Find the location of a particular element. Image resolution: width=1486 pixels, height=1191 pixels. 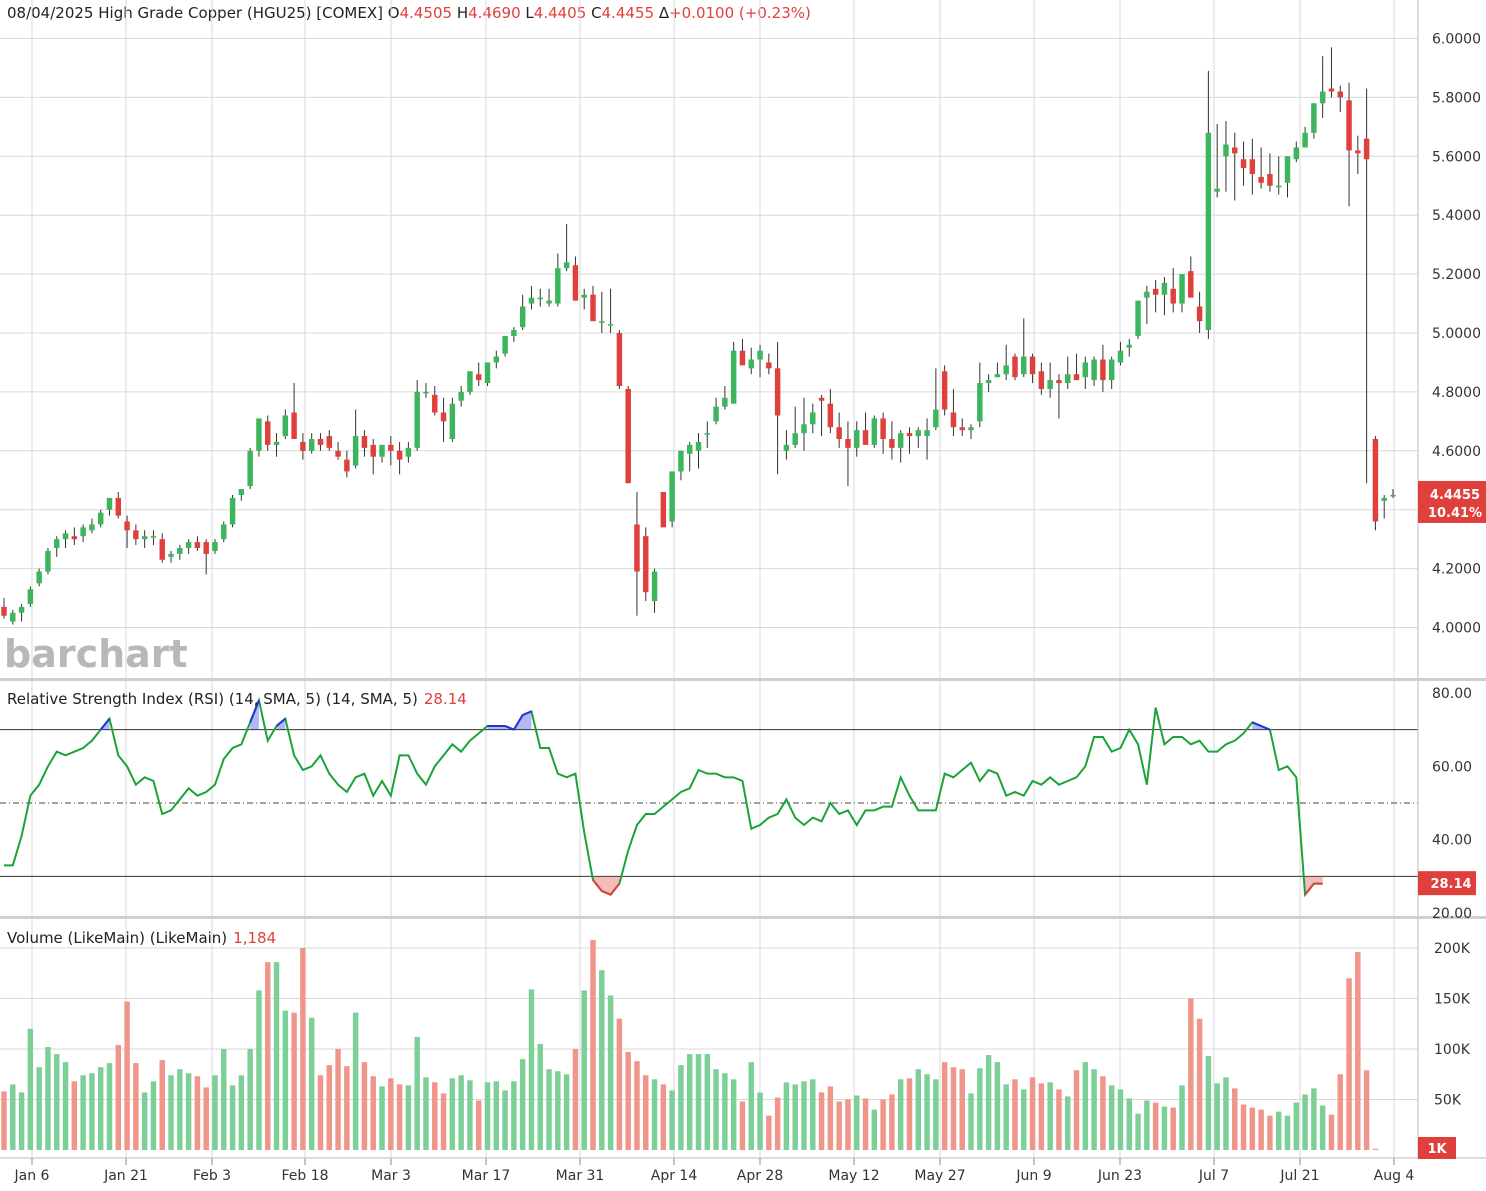

rsi-overbought-segment is located at coordinates (1256, 724).